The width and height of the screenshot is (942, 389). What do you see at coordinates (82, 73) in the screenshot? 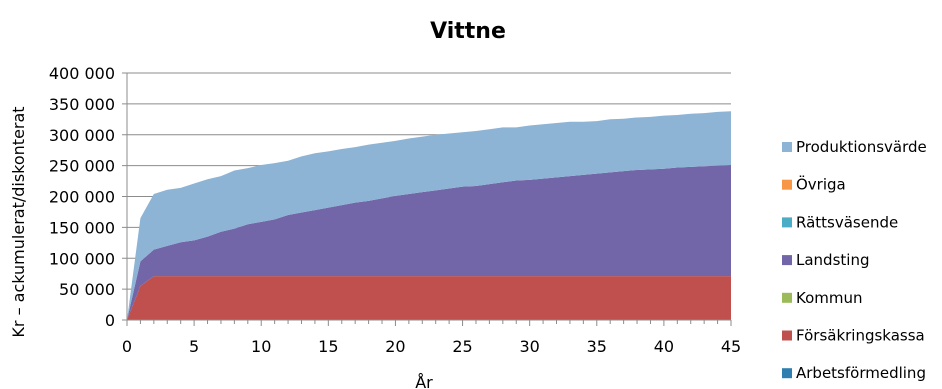
I see `y-tick-label: 400 000` at bounding box center [82, 73].